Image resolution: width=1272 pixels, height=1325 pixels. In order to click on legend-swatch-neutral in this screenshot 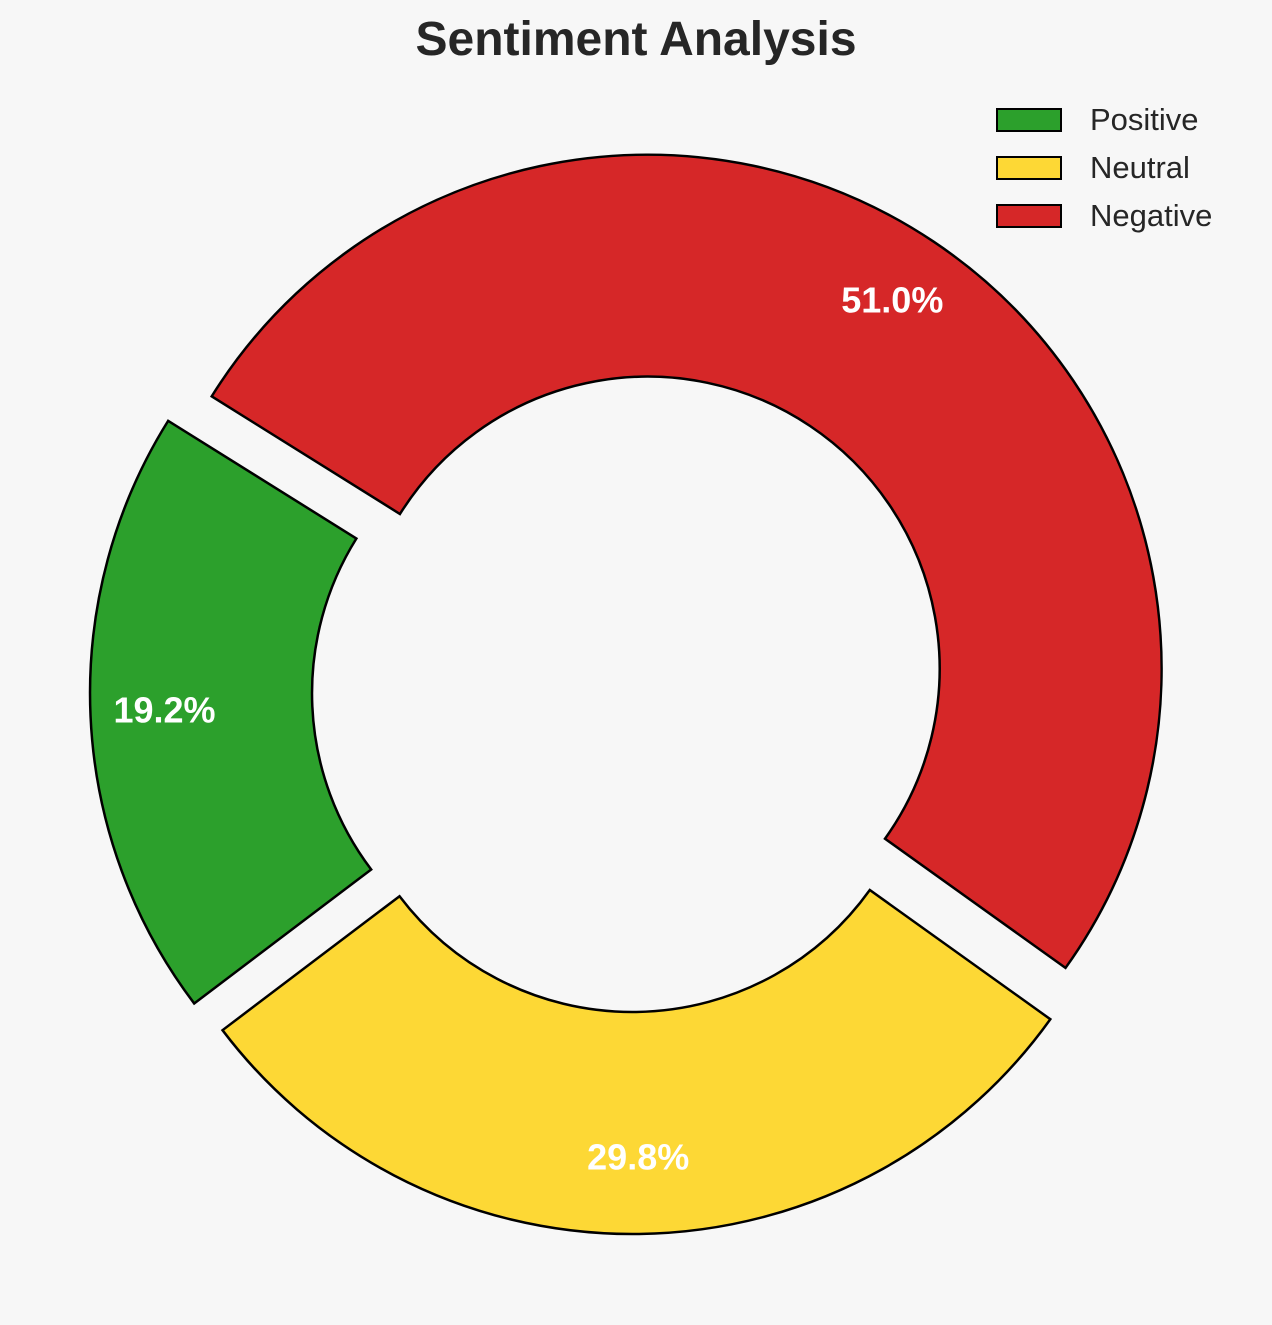, I will do `click(1029, 168)`.